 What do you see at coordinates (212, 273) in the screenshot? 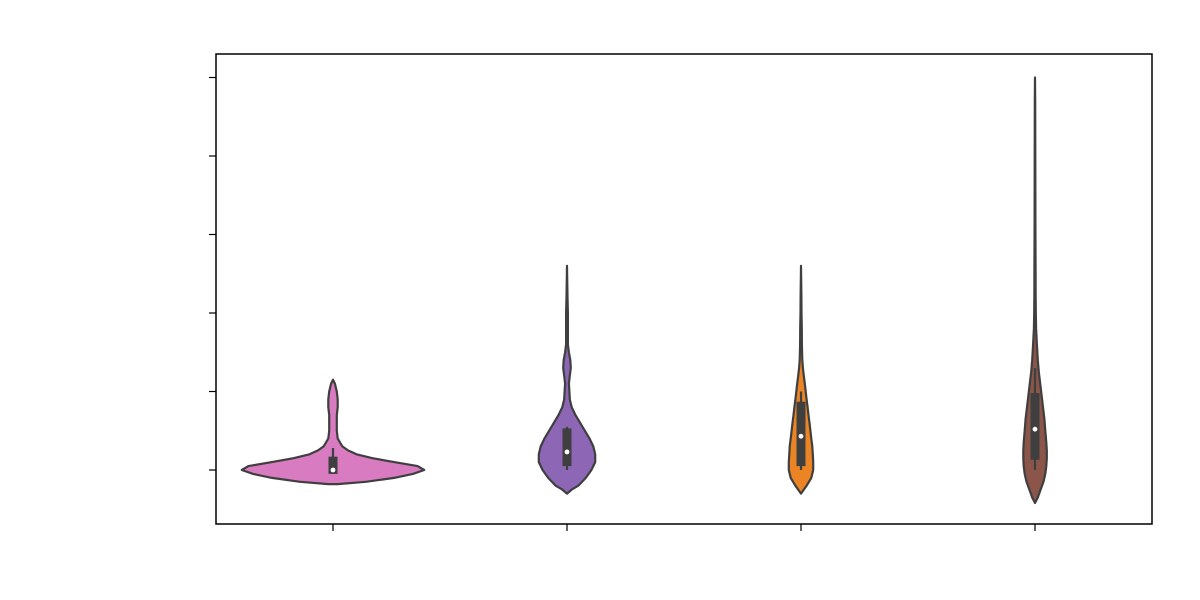
I see `y-axis` at bounding box center [212, 273].